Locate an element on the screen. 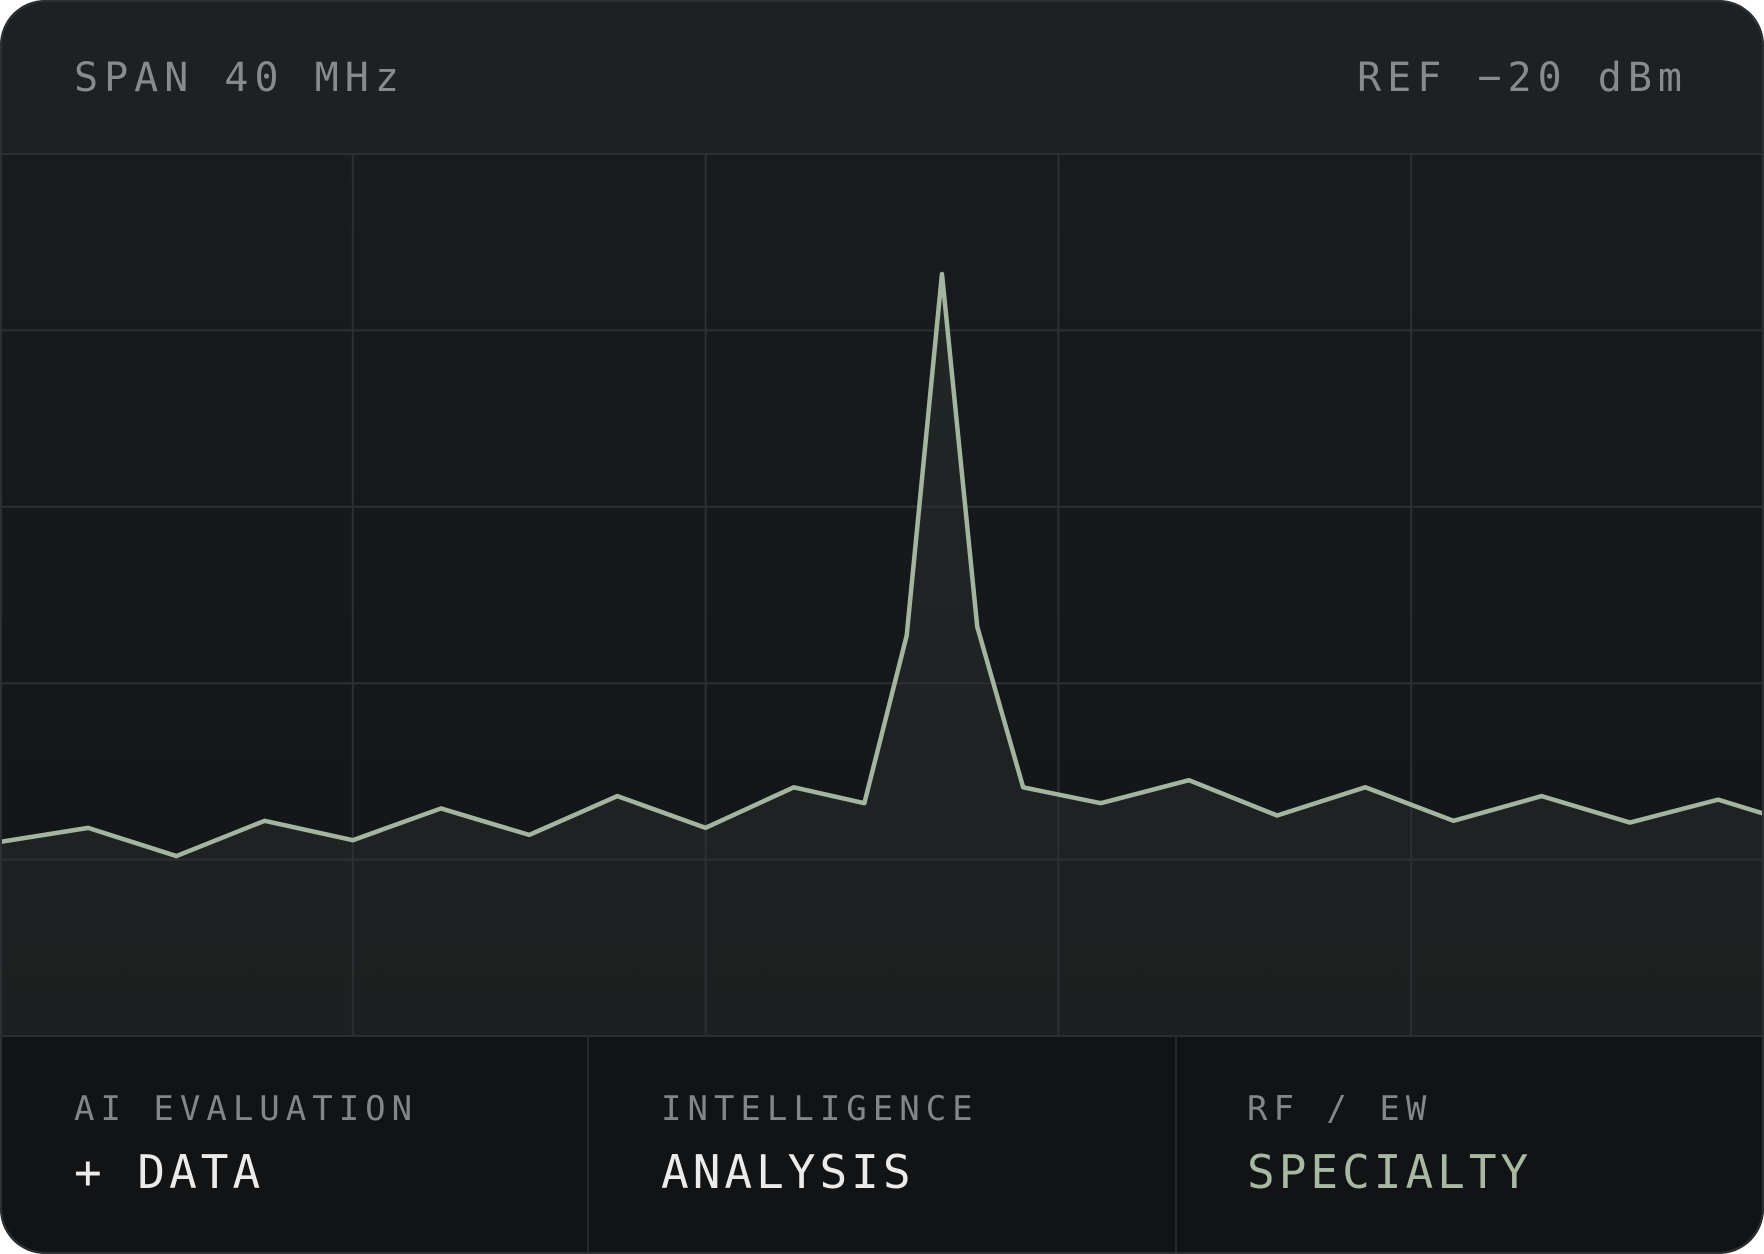  footer-label: RF / EW is located at coordinates (1339, 1109).